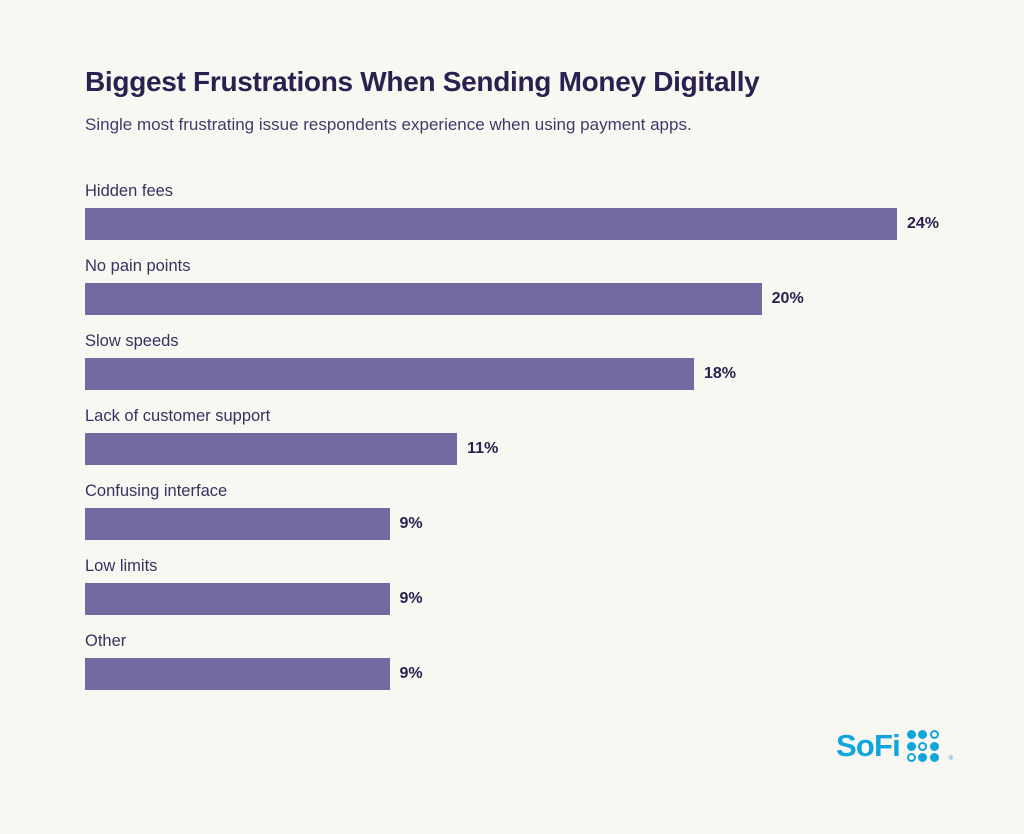 This screenshot has width=1024, height=834. I want to click on bar-track: 24%, so click(535, 224).